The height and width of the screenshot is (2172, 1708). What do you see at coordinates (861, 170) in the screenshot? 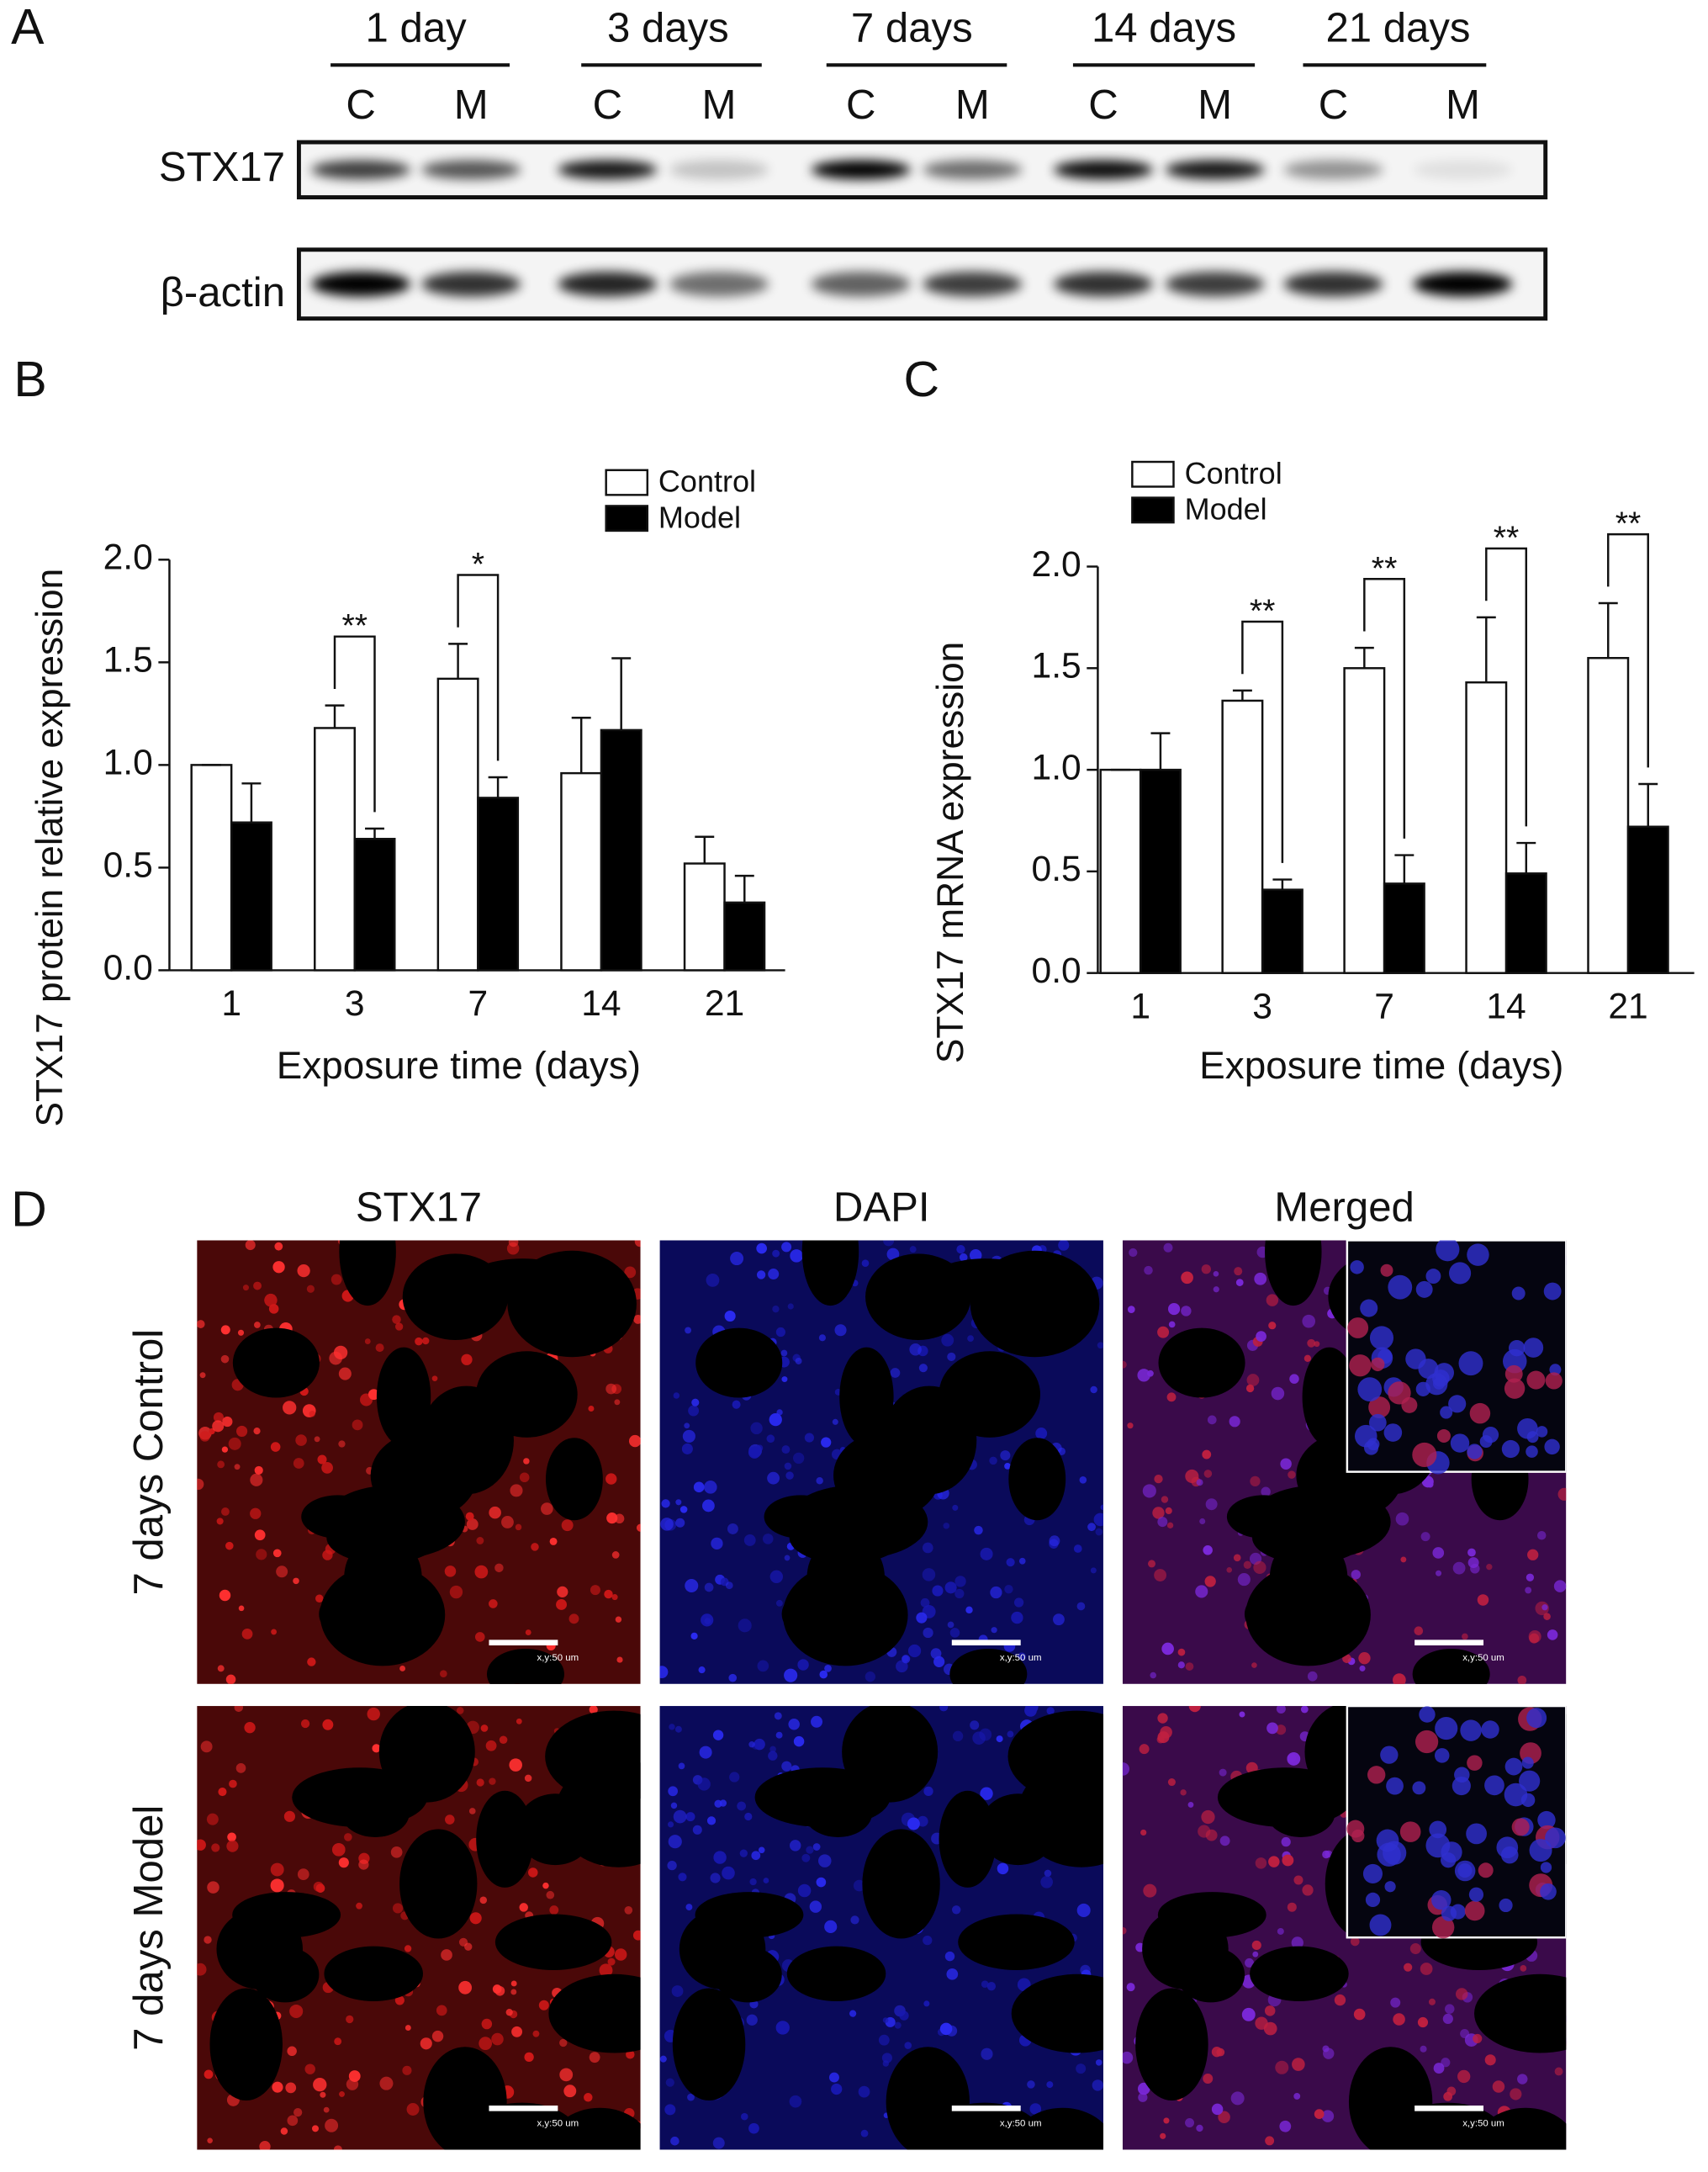
I see `blot-band` at bounding box center [861, 170].